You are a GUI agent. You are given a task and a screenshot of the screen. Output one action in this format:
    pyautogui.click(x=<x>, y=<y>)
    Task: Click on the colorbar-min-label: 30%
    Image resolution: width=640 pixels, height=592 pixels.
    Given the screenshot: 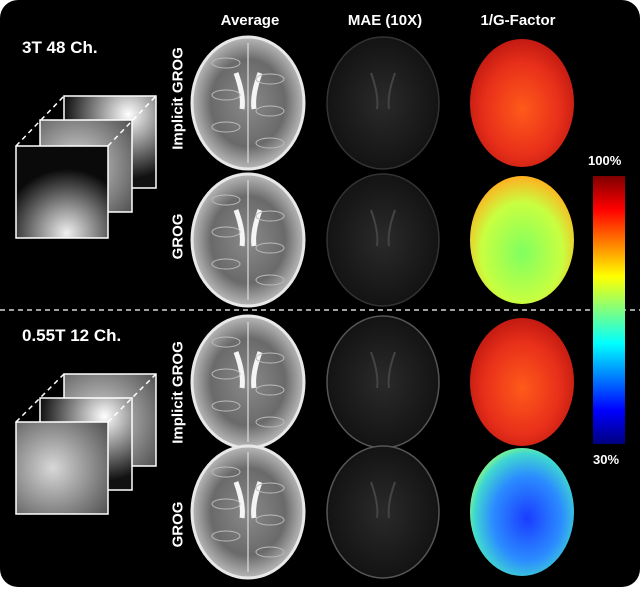 What is the action you would take?
    pyautogui.click(x=606, y=459)
    